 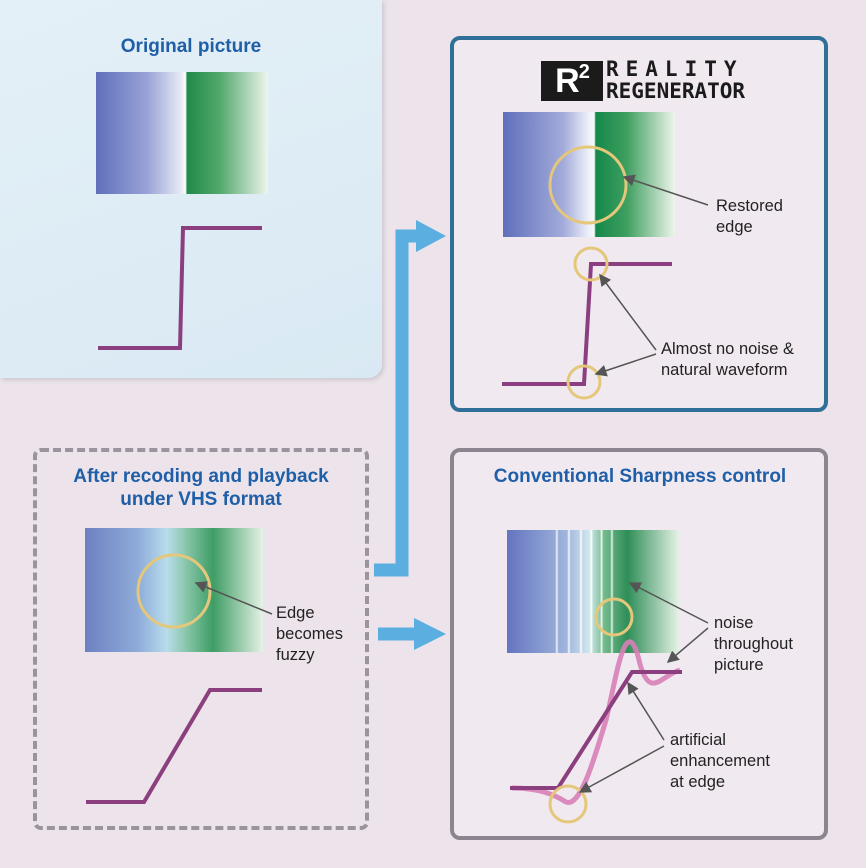 What do you see at coordinates (687, 645) in the screenshot?
I see `noise-waveform-leader` at bounding box center [687, 645].